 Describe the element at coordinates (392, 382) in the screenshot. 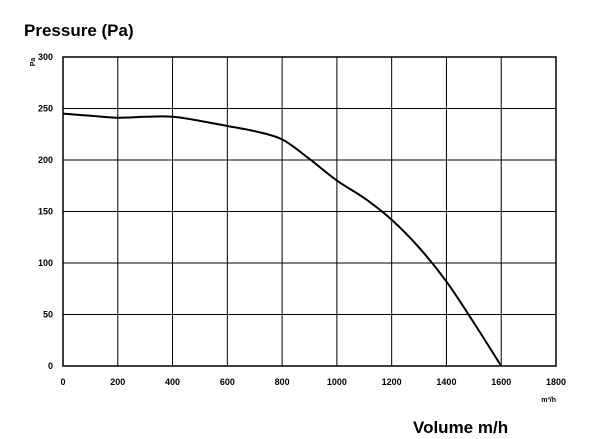

I see `x-tick-label: 1200` at that location.